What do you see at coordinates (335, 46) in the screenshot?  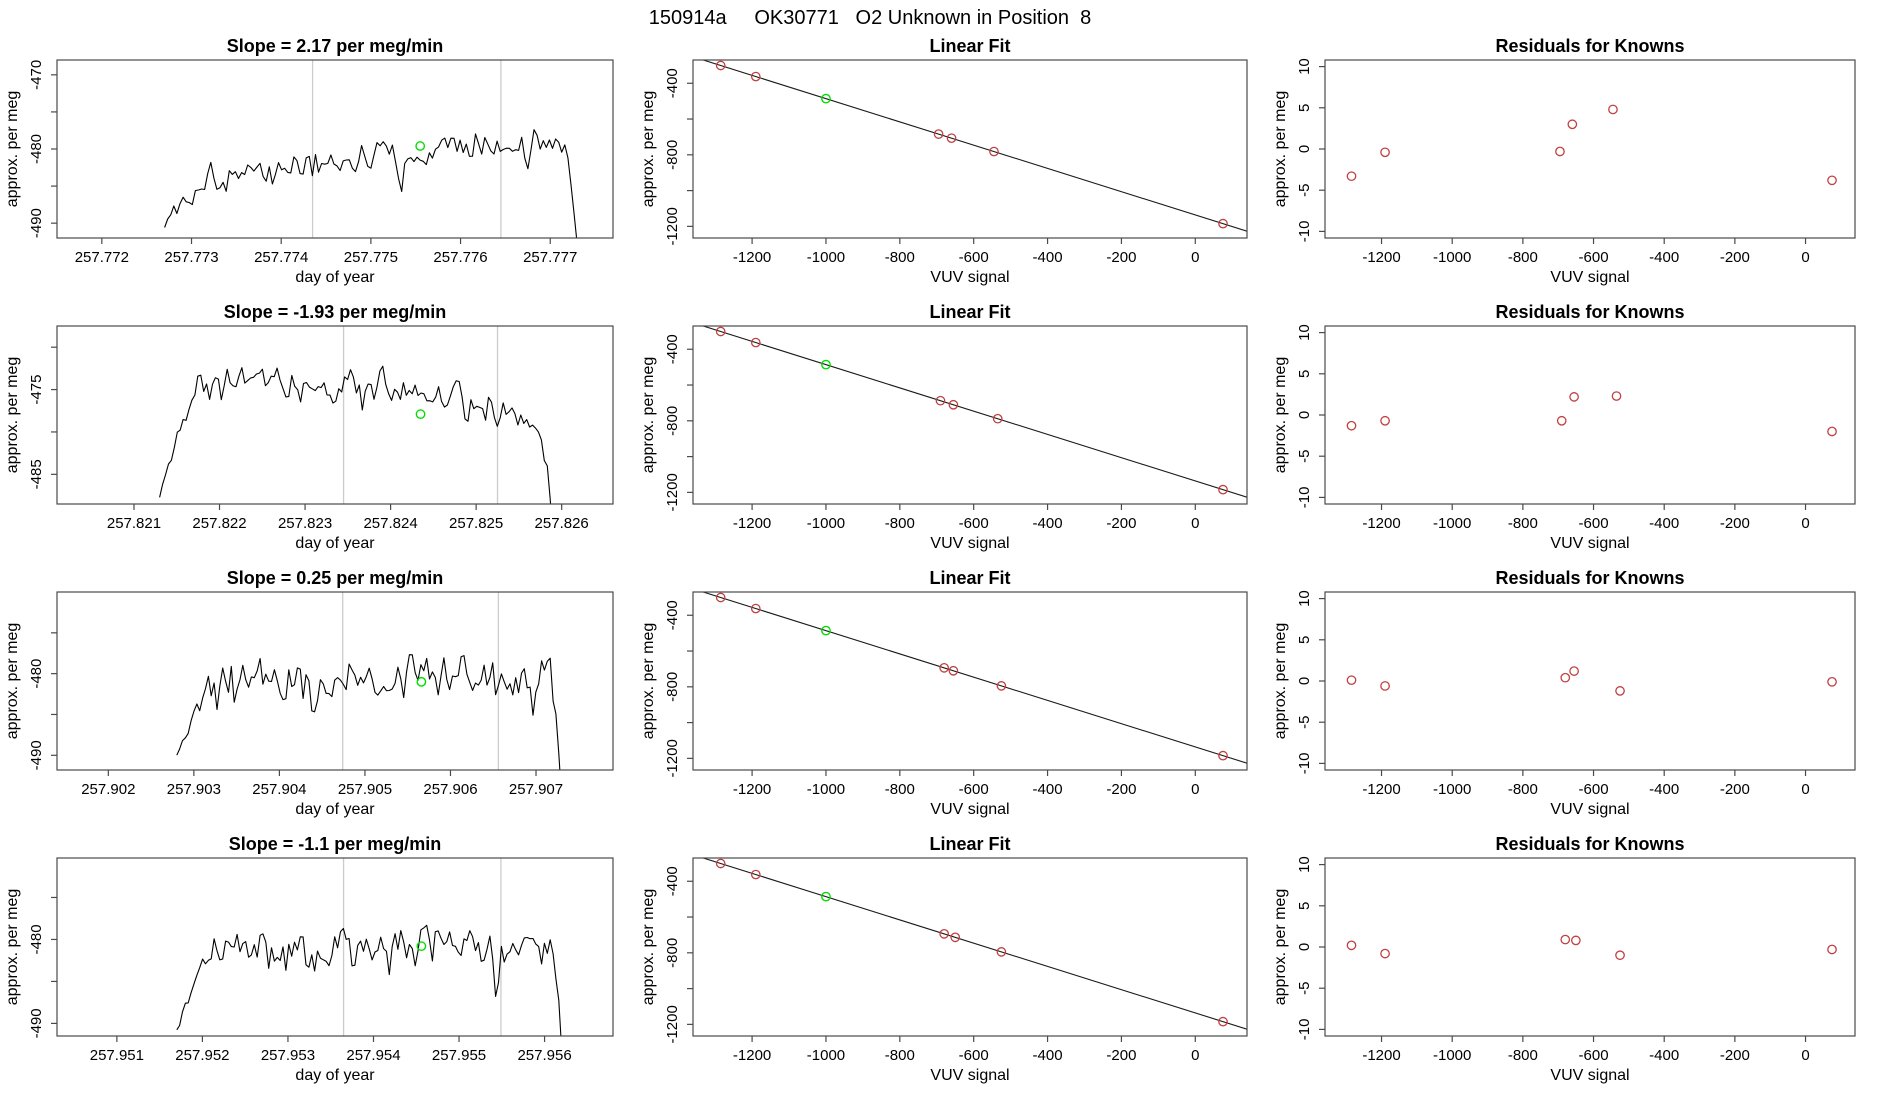 I see `panel-title: Slope = 2.17 per meg/min` at bounding box center [335, 46].